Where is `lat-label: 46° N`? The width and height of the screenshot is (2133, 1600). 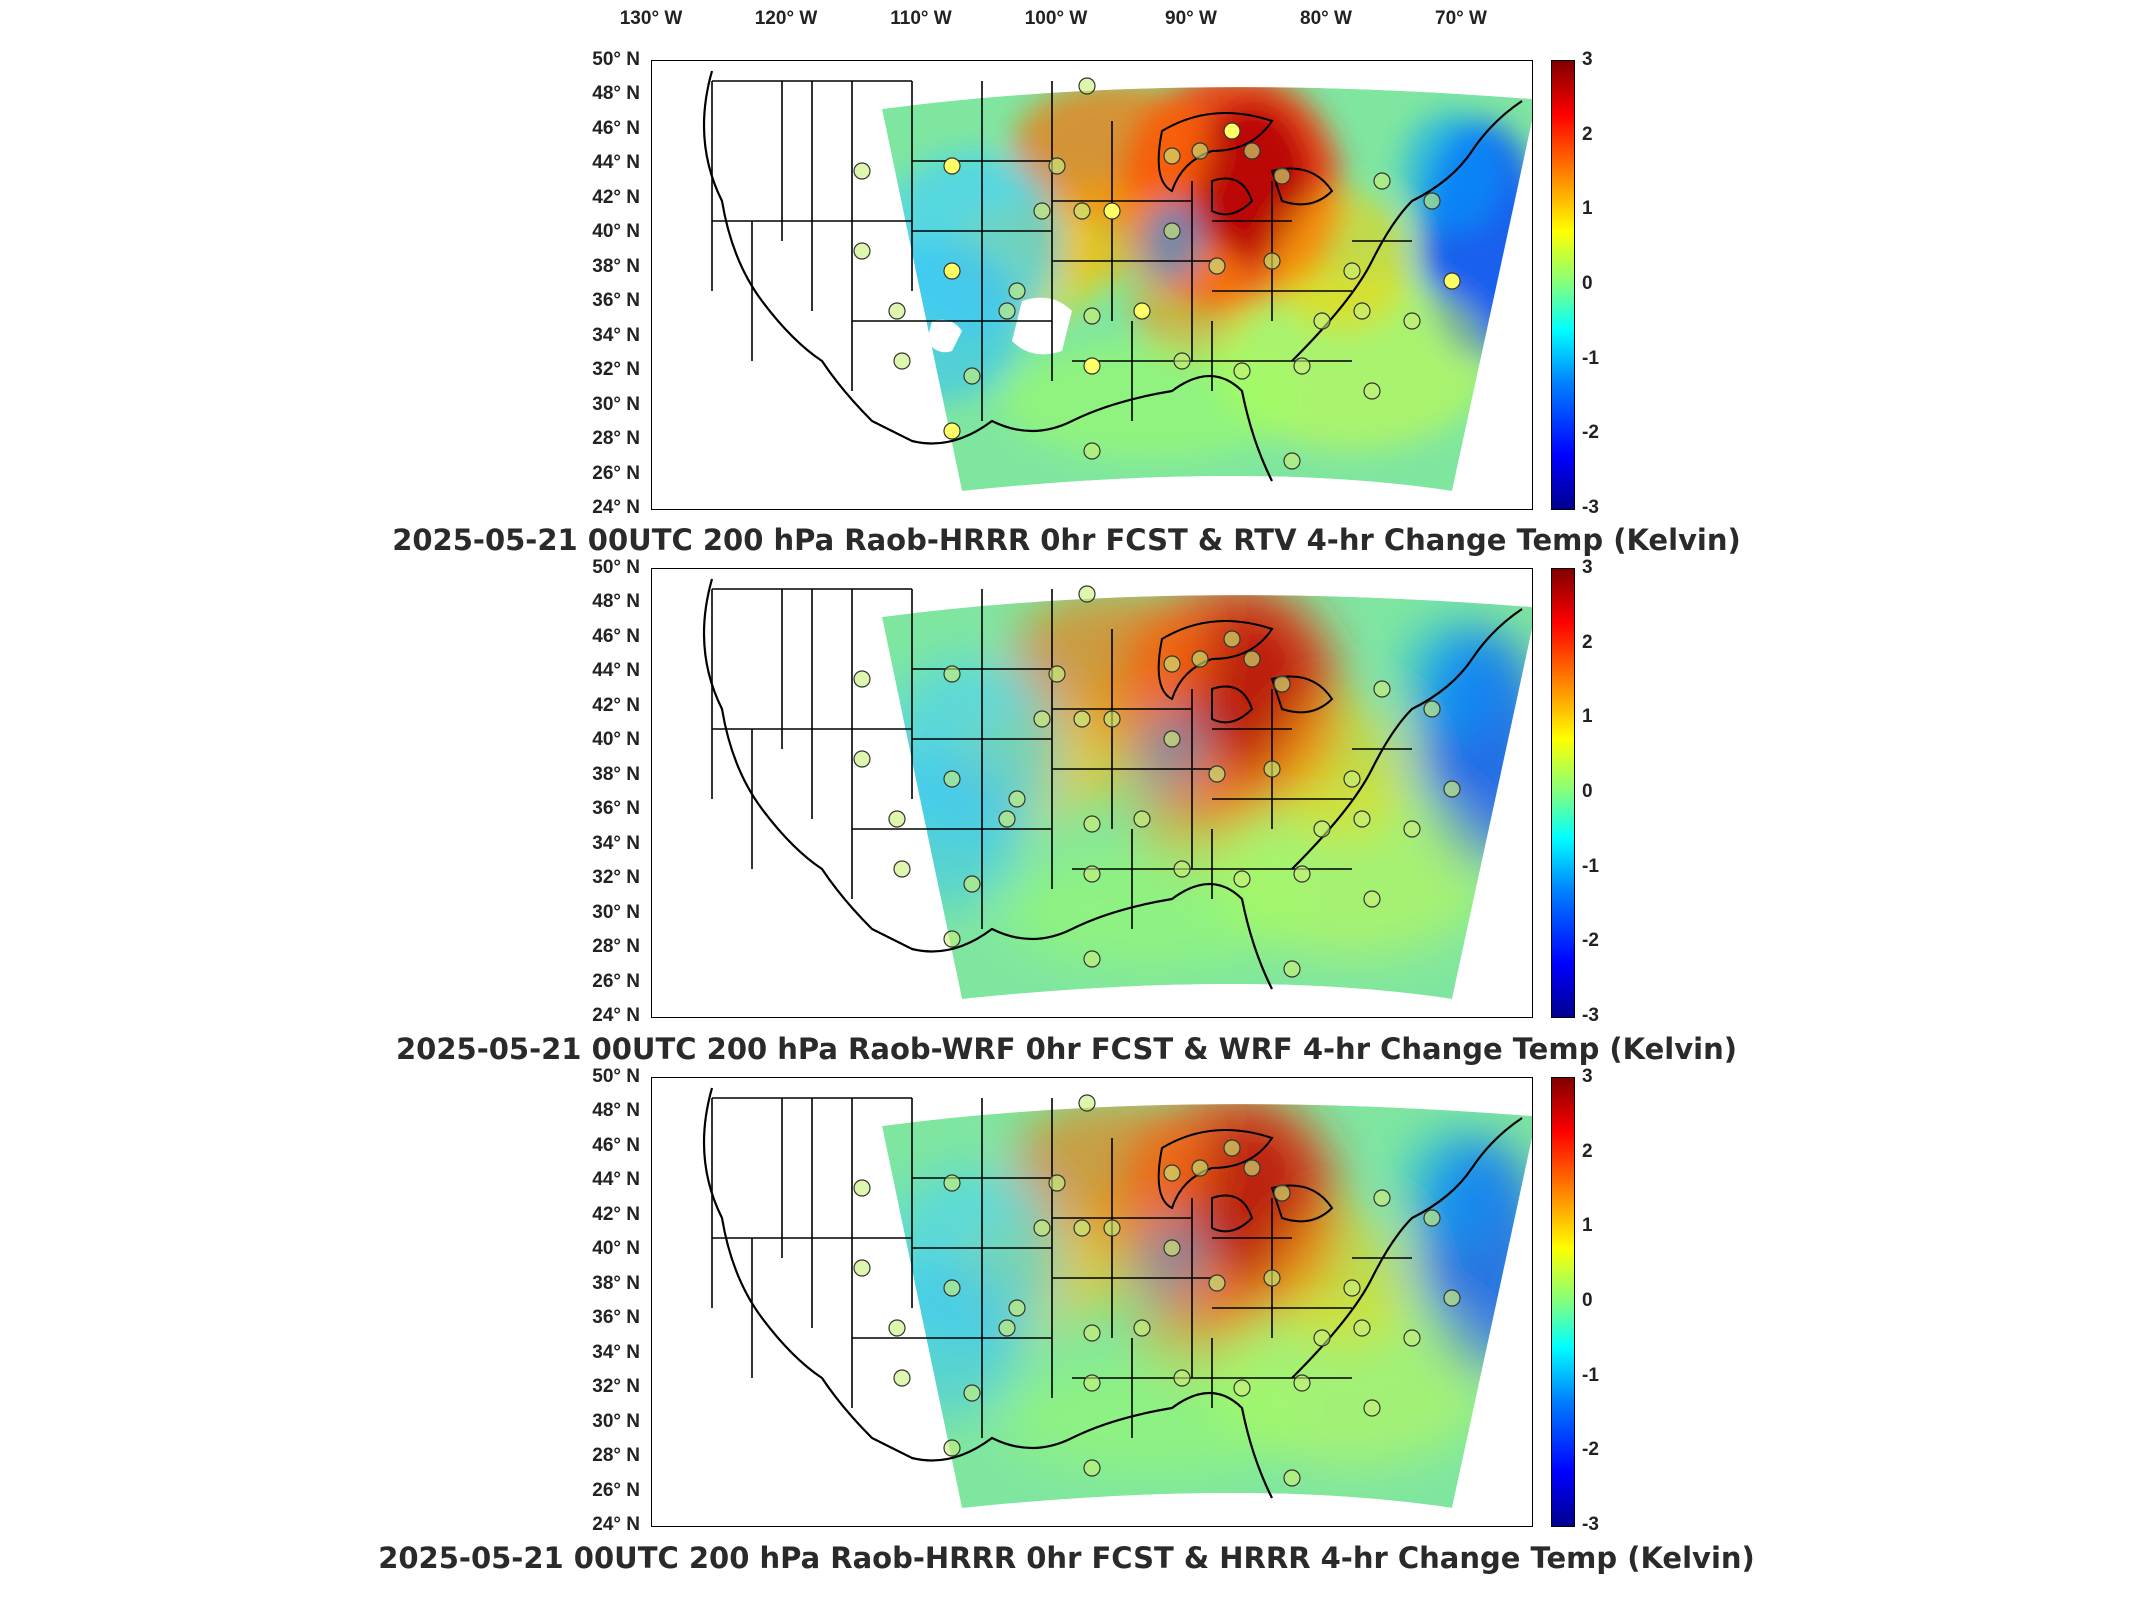
lat-label: 46° N is located at coordinates (616, 636).